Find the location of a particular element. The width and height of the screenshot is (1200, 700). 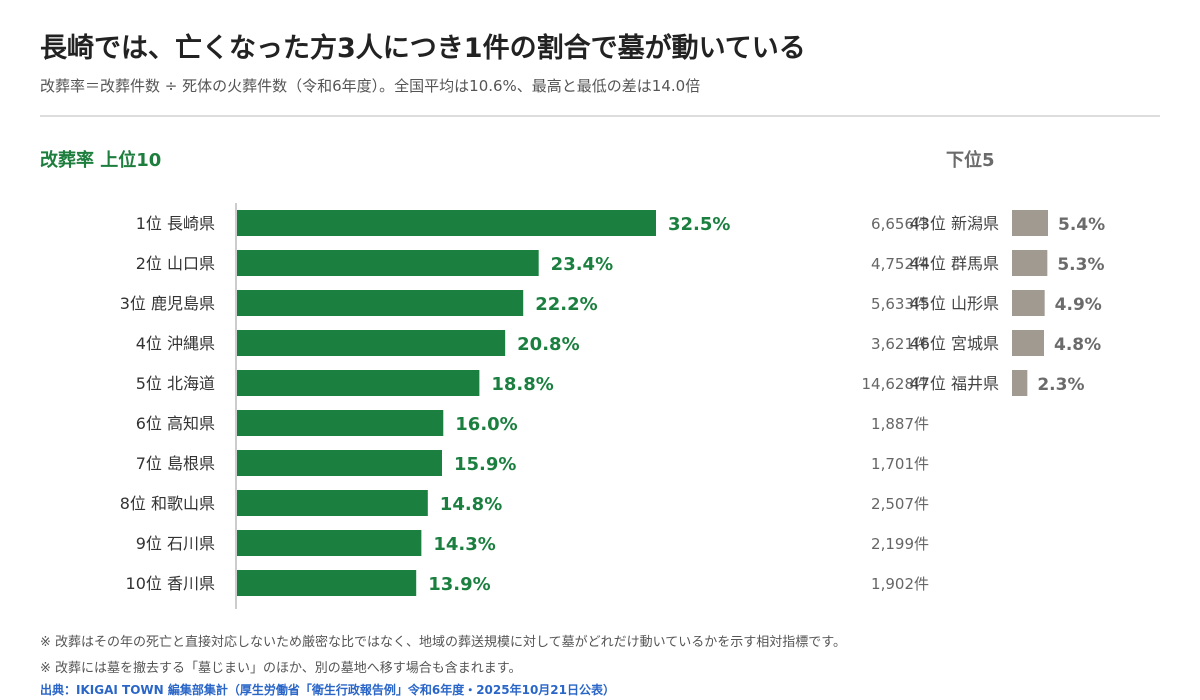

top10-value-label: 32.5% is located at coordinates (699, 224).